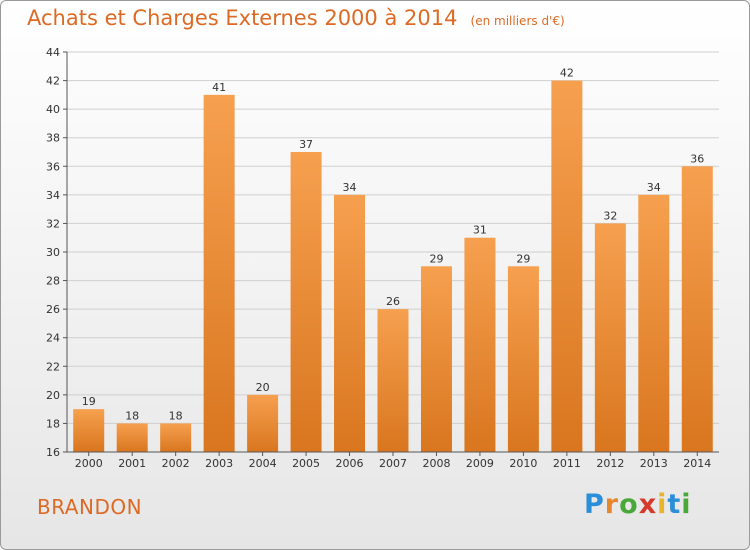 The image size is (750, 550). What do you see at coordinates (53, 138) in the screenshot?
I see `y-tick-label: 38` at bounding box center [53, 138].